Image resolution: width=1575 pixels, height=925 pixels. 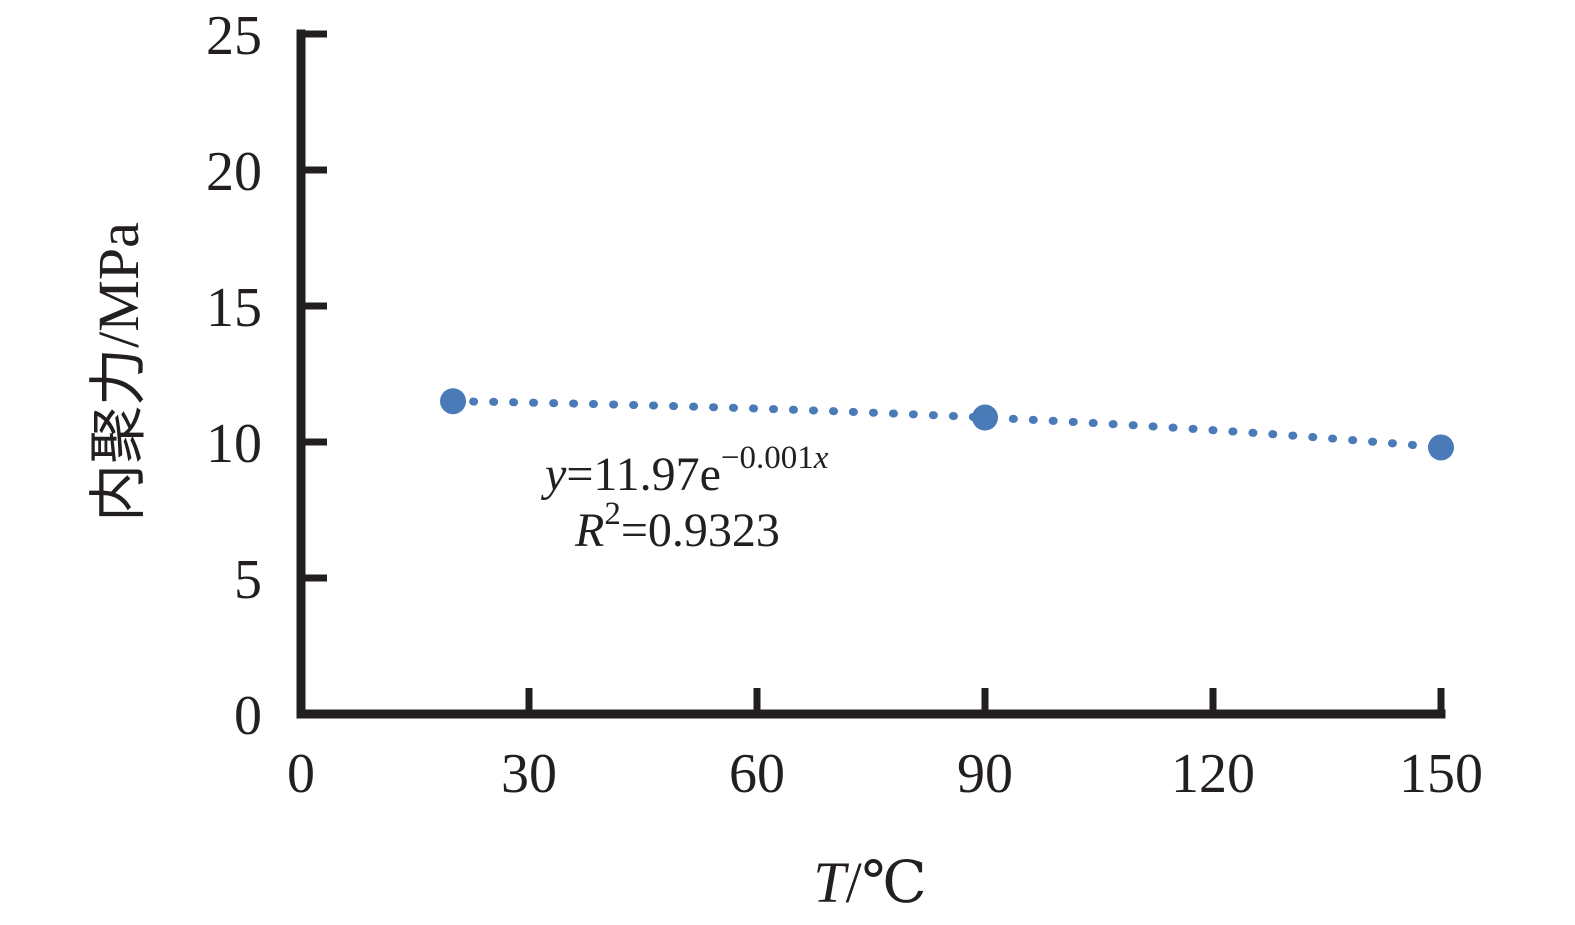 I want to click on x-axis-title: T/℃, so click(x=869, y=882).